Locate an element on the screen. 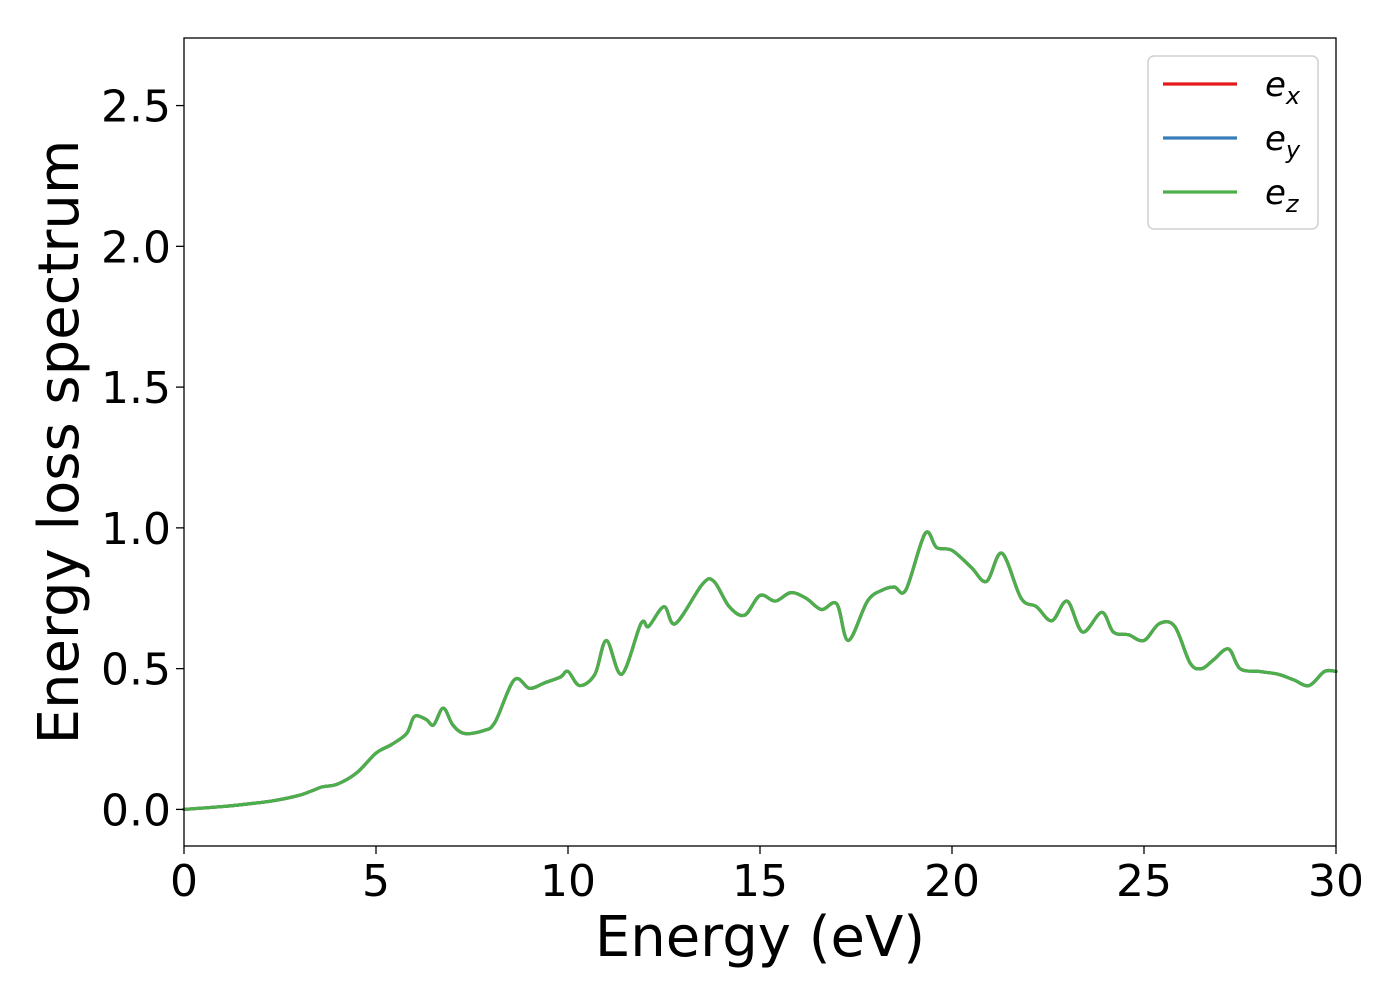  x-tick-label: 20 is located at coordinates (952, 881).